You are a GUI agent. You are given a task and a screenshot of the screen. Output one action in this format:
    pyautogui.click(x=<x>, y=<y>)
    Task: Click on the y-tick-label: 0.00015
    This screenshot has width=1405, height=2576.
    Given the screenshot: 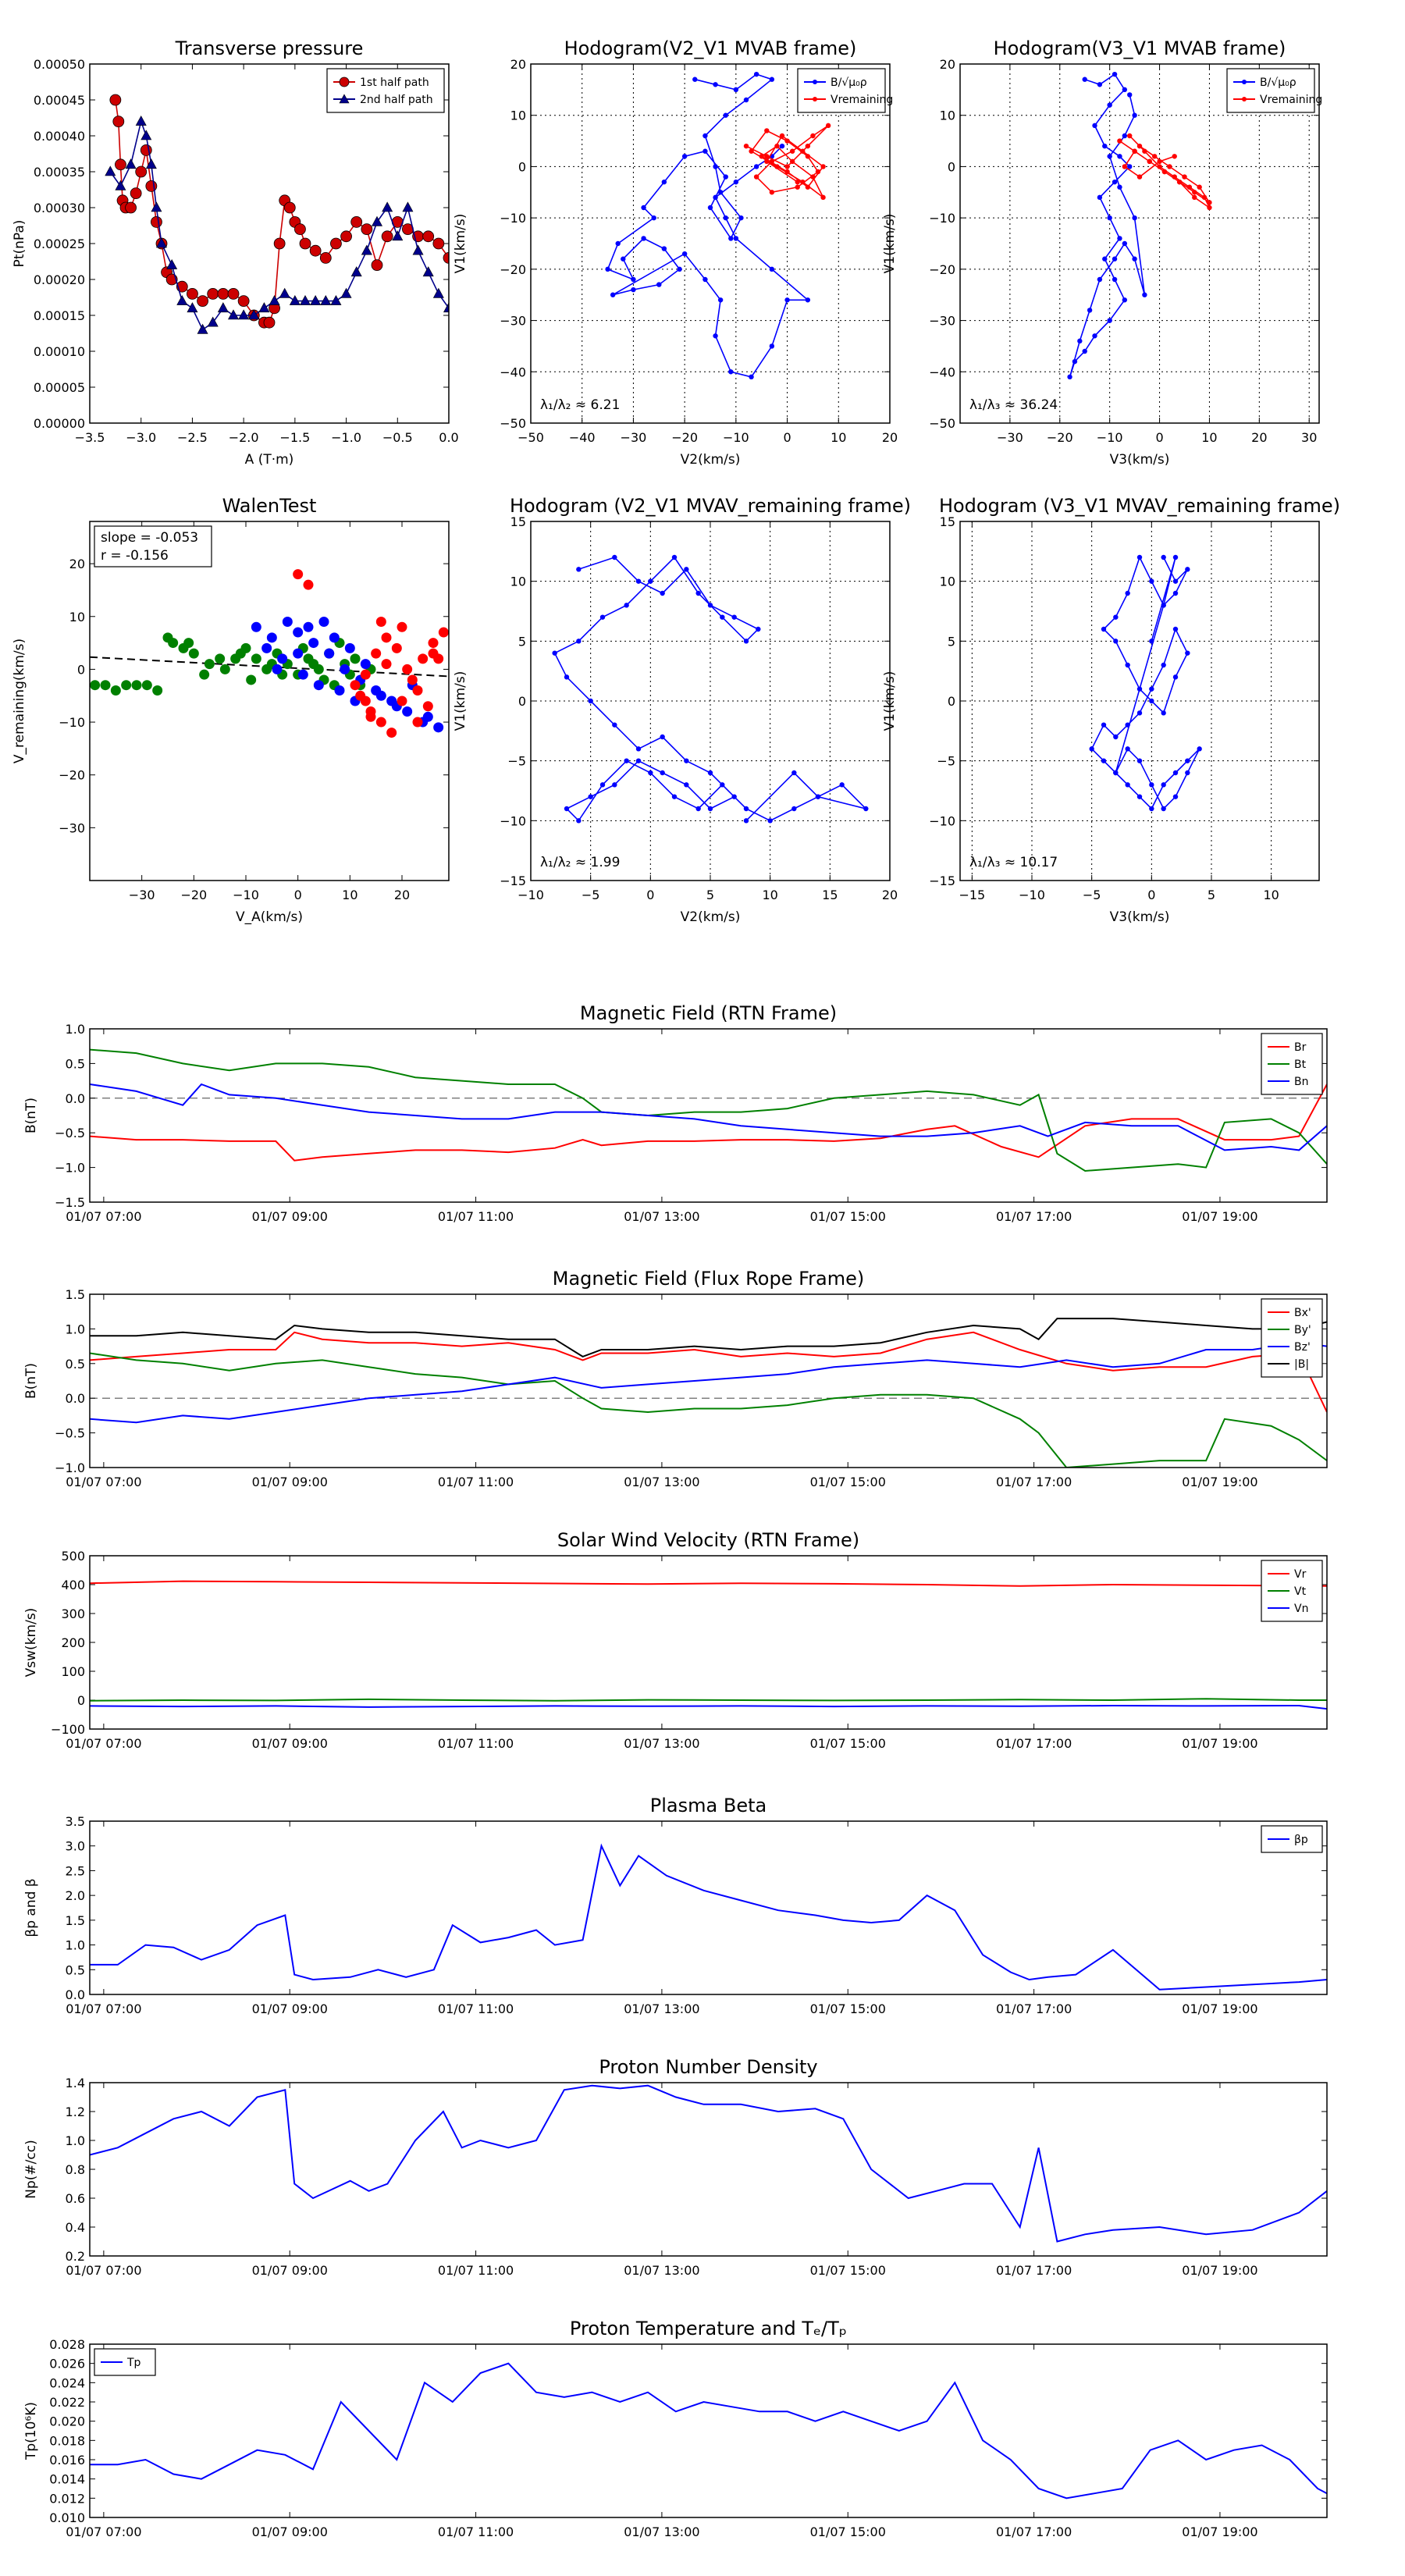 What is the action you would take?
    pyautogui.click(x=60, y=315)
    